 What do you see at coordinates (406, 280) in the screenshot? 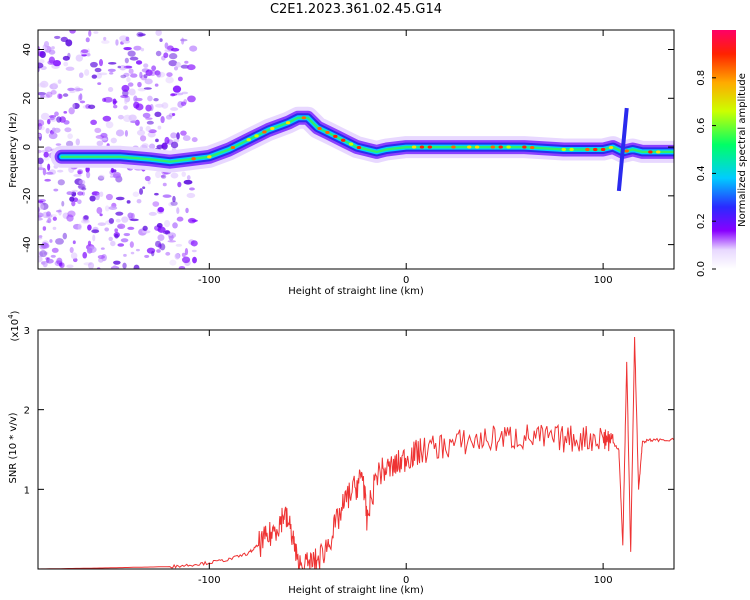
I see `heatmap-x-tick-label: 0` at bounding box center [406, 280].